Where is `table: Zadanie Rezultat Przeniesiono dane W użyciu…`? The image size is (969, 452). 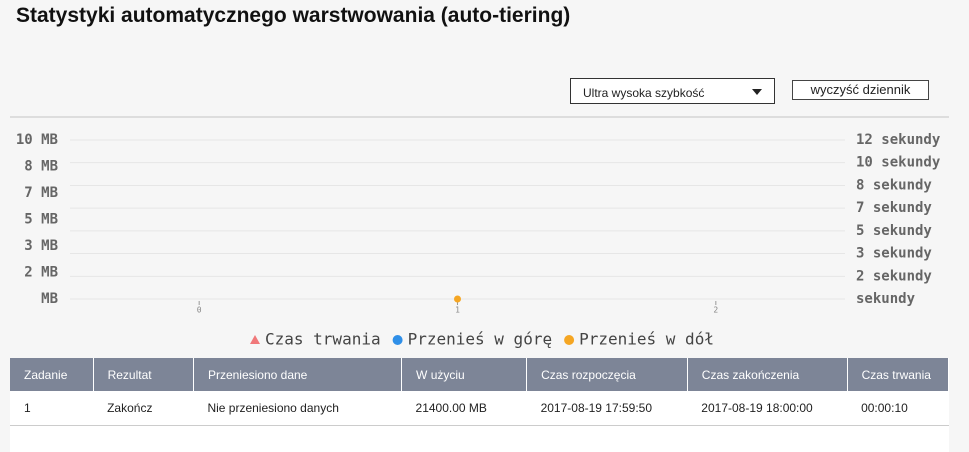 table: Zadanie Rezultat Przeniesiono dane W użyciu… is located at coordinates (480, 392).